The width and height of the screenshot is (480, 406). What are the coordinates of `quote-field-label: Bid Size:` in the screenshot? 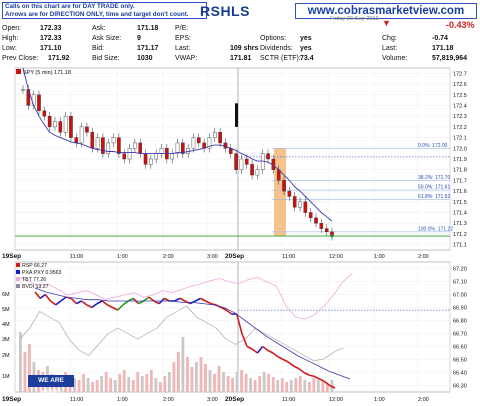 It's located at (106, 58).